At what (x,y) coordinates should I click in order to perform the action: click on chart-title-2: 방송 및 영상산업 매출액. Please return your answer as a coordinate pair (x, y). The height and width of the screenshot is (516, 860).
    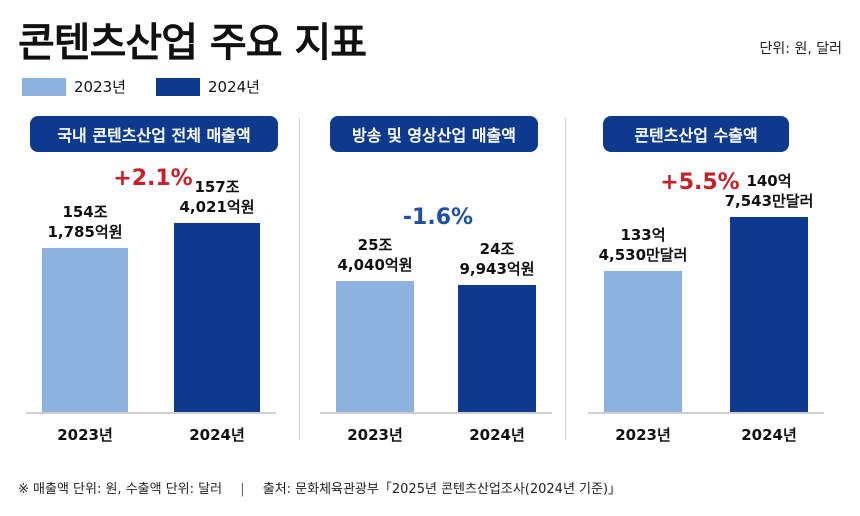
    Looking at the image, I should click on (434, 134).